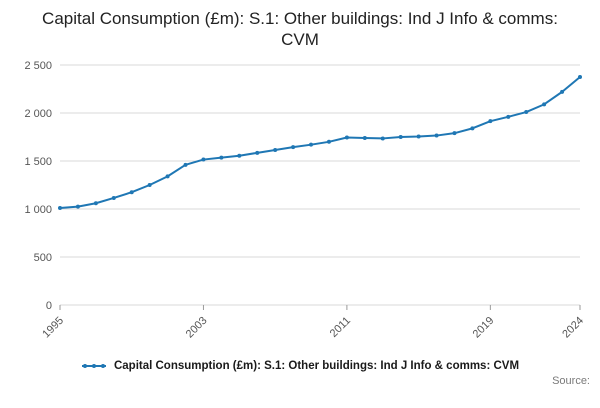 The image size is (600, 408). Describe the element at coordinates (38, 66) in the screenshot. I see `y-tick-label: 2 500` at that location.